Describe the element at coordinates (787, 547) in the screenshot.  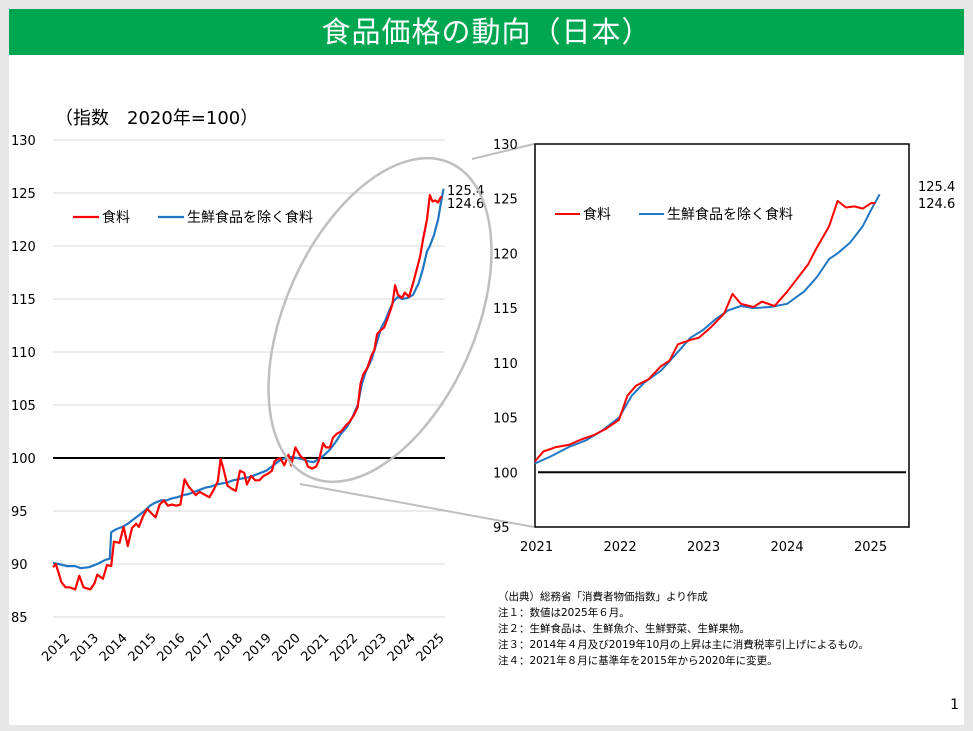
I see `zoom-x-tick-label: 2024` at that location.